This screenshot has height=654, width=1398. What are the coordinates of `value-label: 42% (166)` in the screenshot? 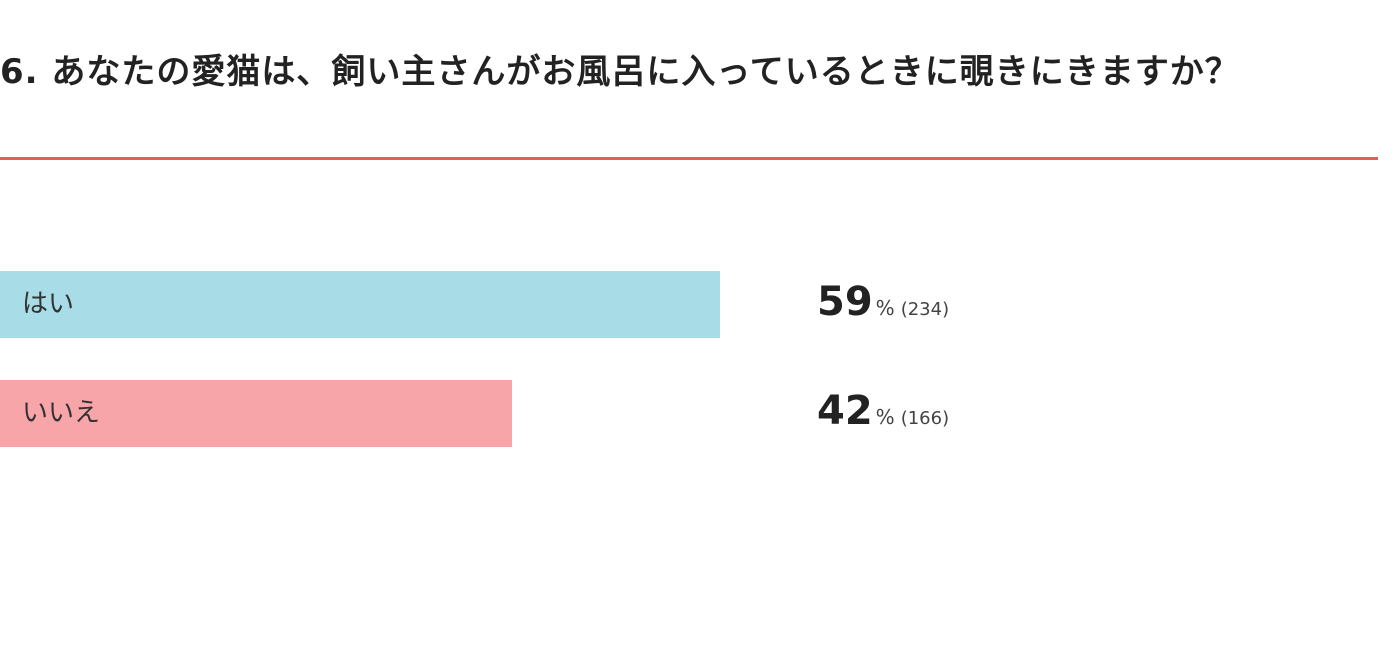 It's located at (883, 411).